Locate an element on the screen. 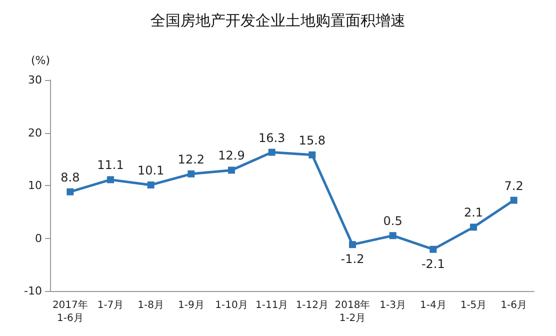 This screenshot has width=556, height=336. data-label: -1.2 is located at coordinates (352, 259).